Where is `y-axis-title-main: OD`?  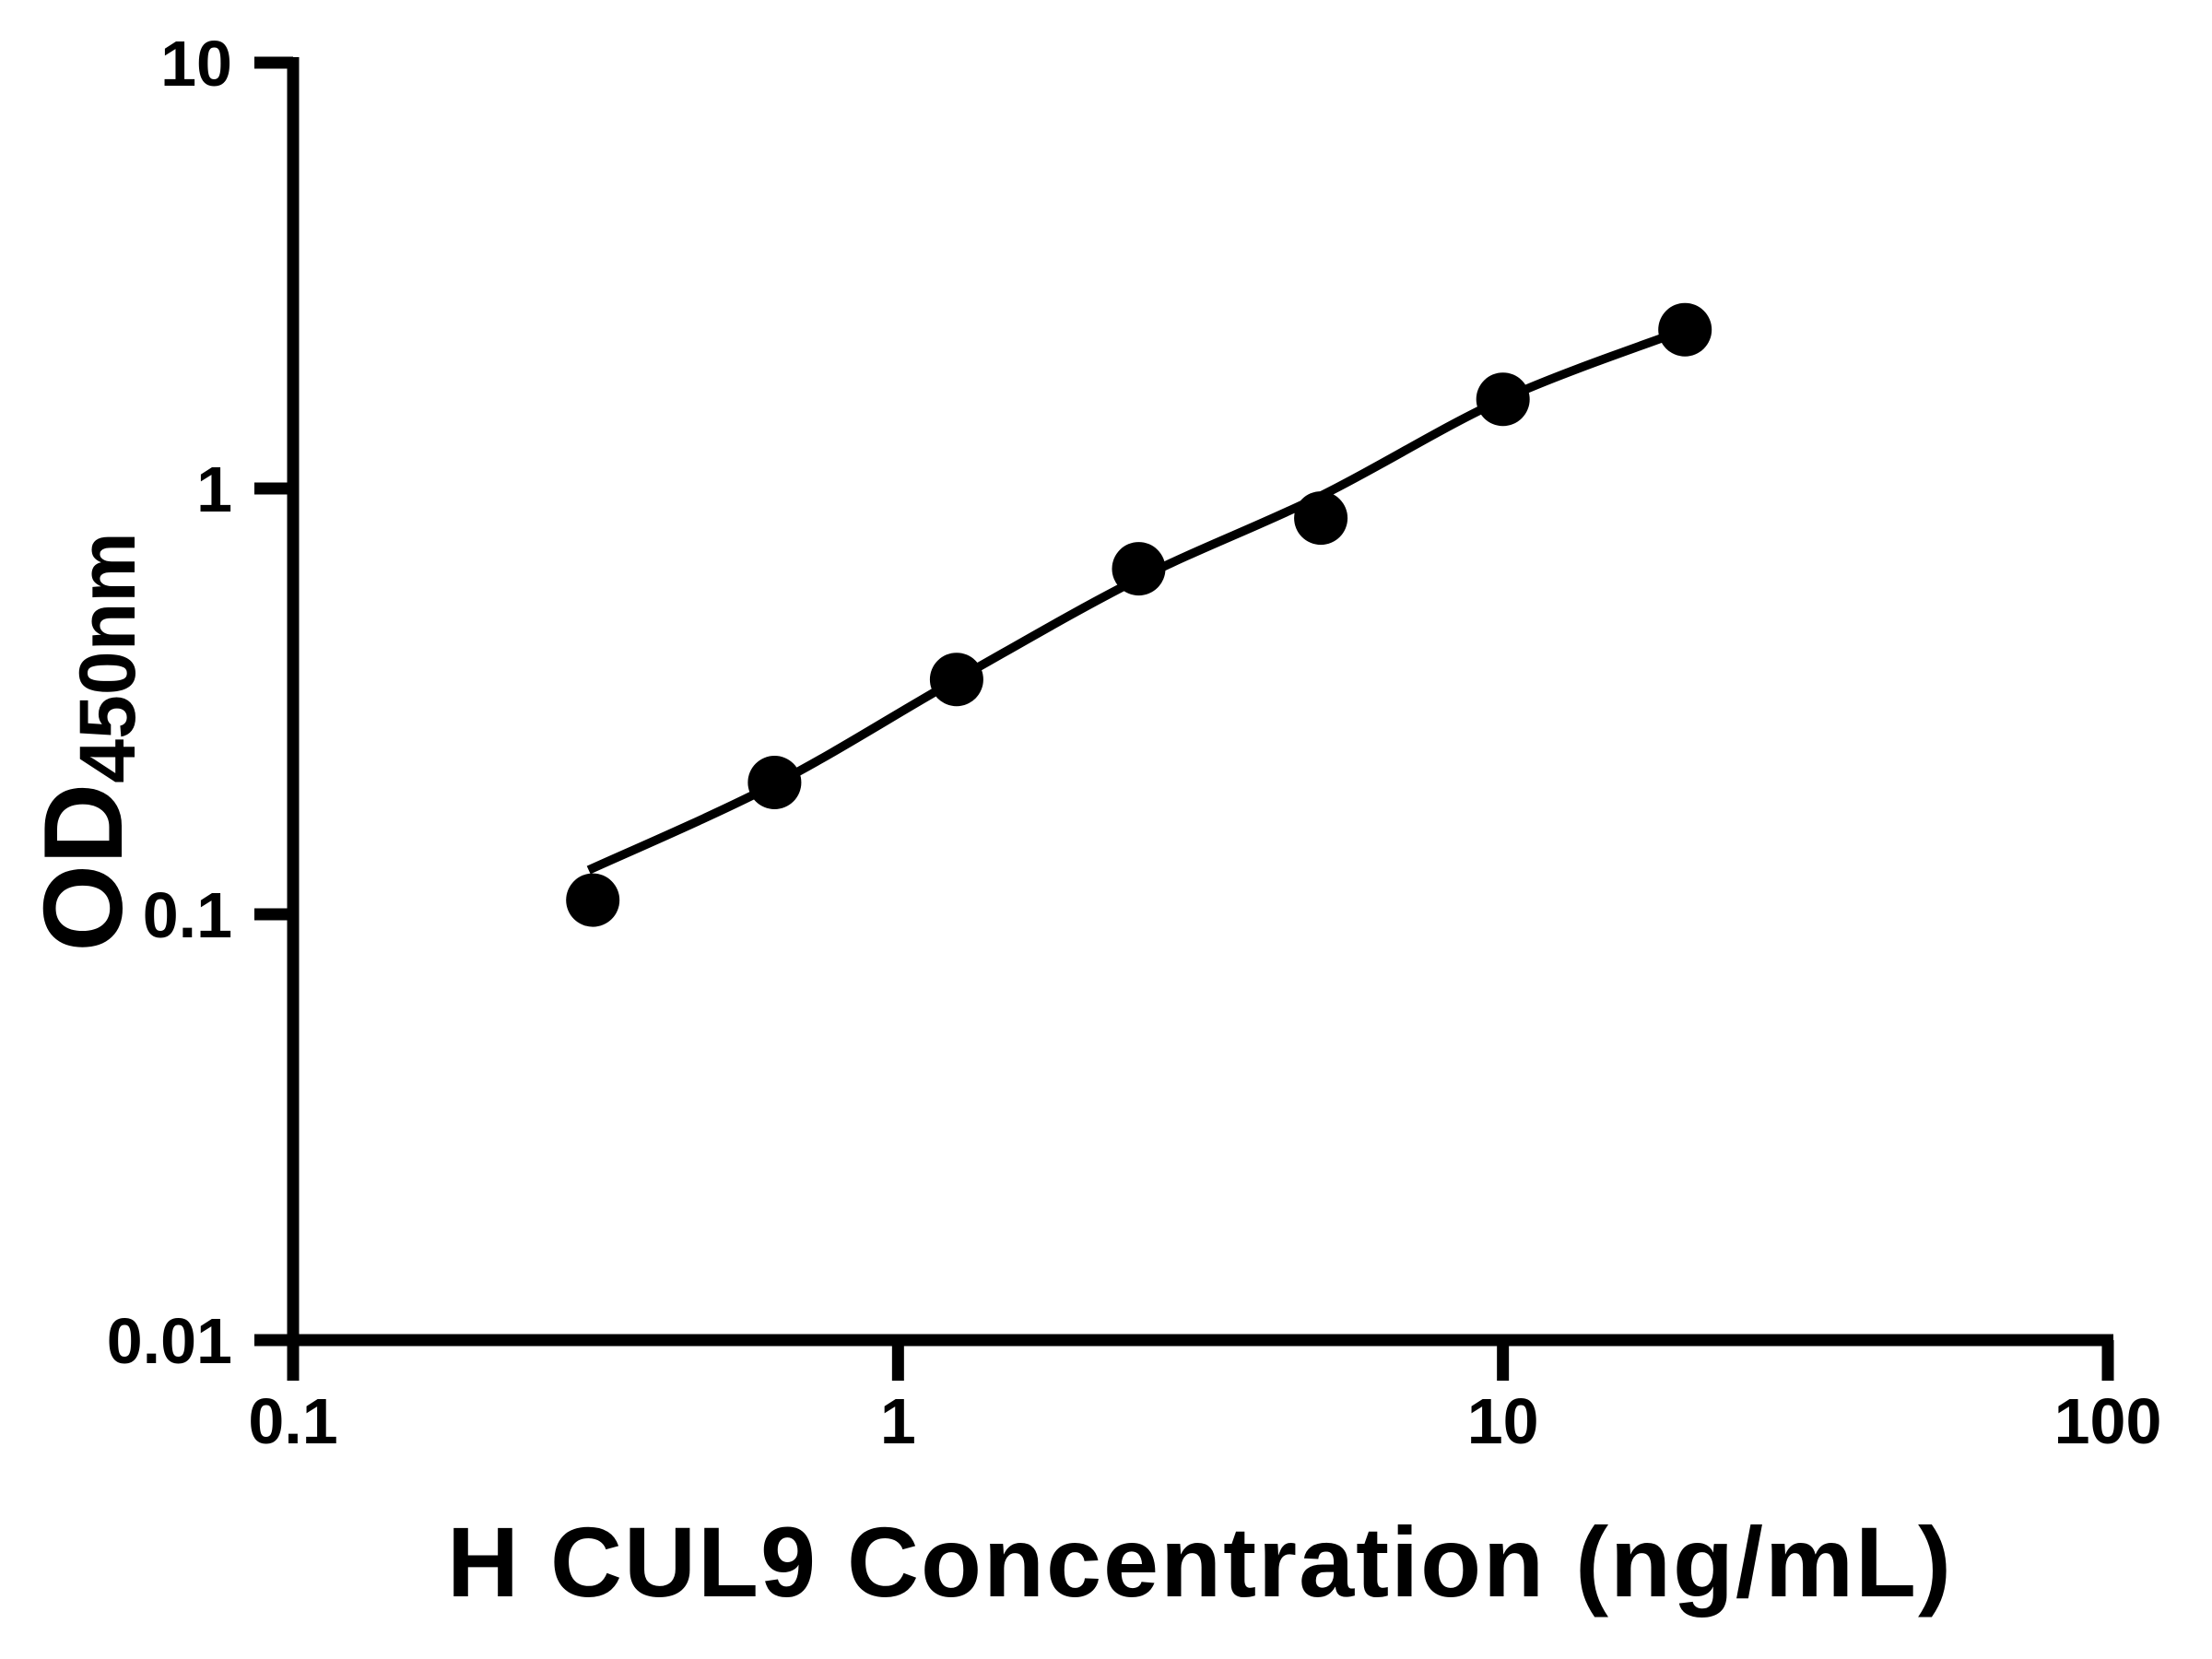
y-axis-title-main: OD is located at coordinates (83, 867).